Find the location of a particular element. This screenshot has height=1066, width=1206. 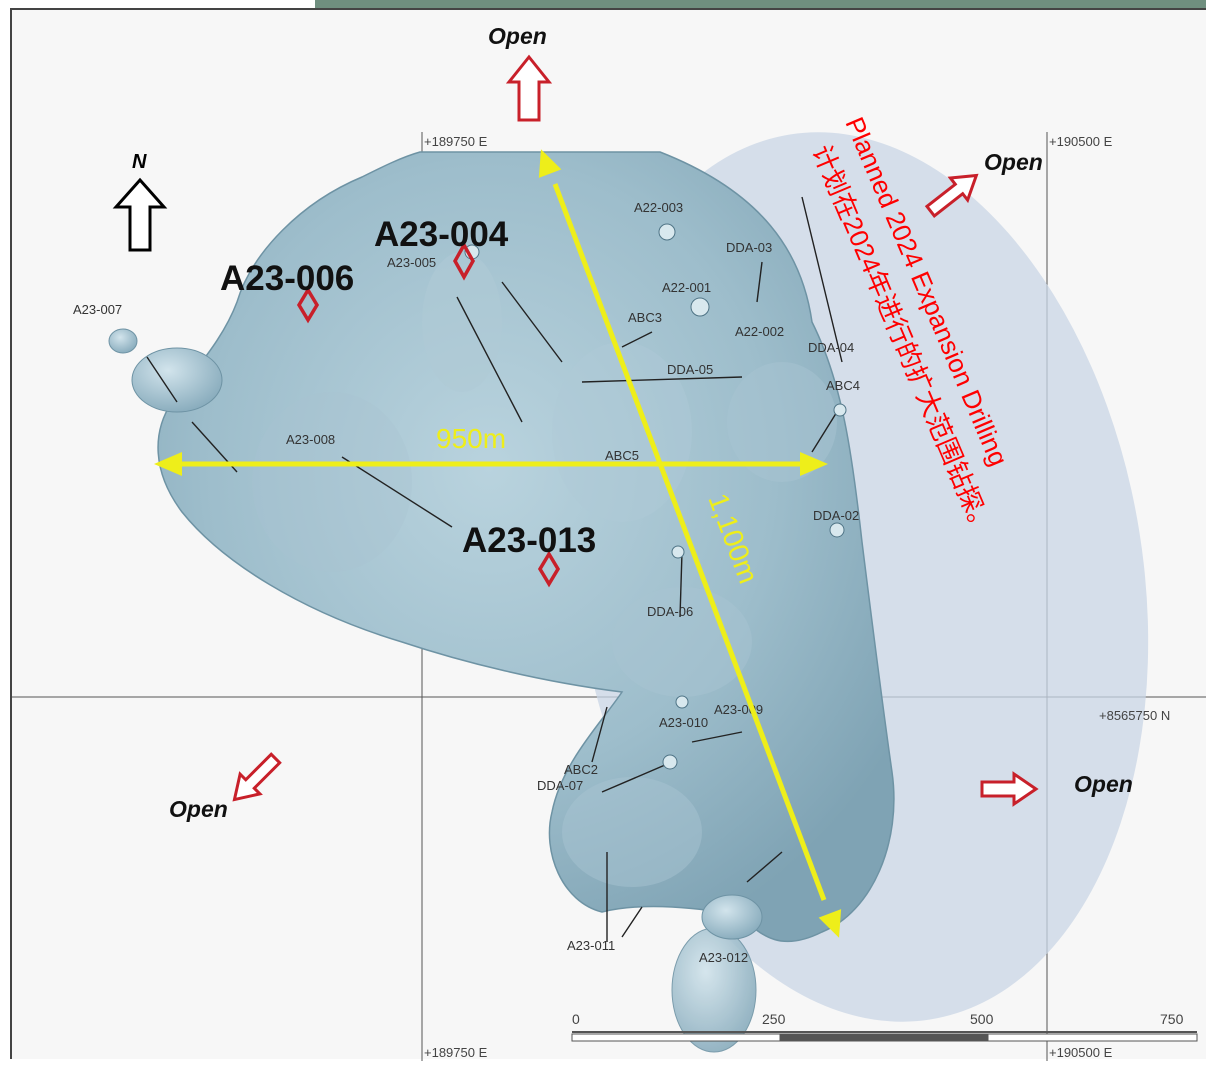

hole-label-a23-010: A23-010 is located at coordinates (683, 722).